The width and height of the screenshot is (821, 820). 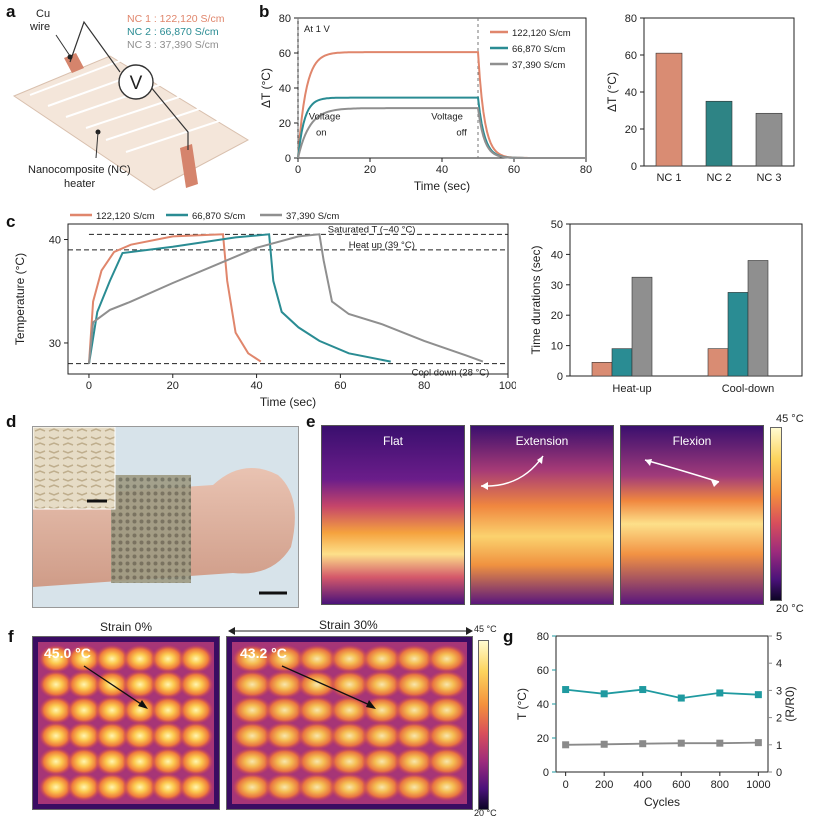 What do you see at coordinates (256, 386) in the screenshot?
I see `x-tick-label: 40` at bounding box center [256, 386].